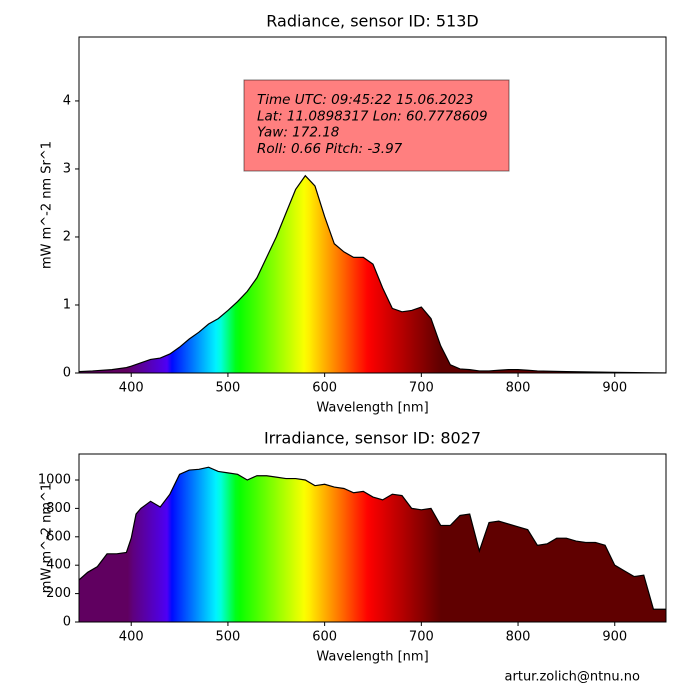 The image size is (700, 700). Describe the element at coordinates (67, 100) in the screenshot. I see `y-tick-label: 4` at that location.